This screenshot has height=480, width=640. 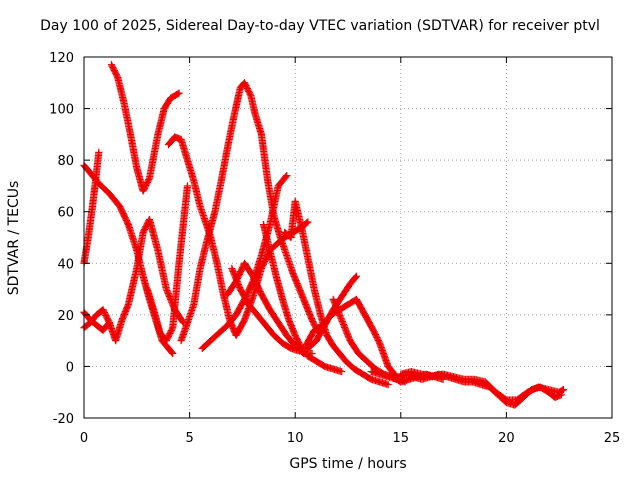 What do you see at coordinates (612, 438) in the screenshot?
I see `x-tick-label: 25` at bounding box center [612, 438].